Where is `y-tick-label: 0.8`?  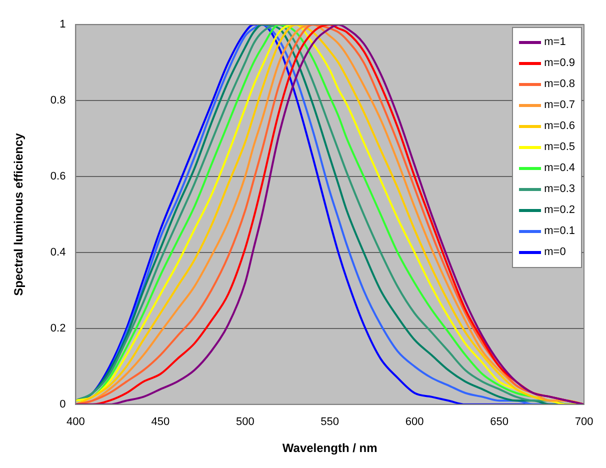
y-tick-label: 0.8 is located at coordinates (58, 100).